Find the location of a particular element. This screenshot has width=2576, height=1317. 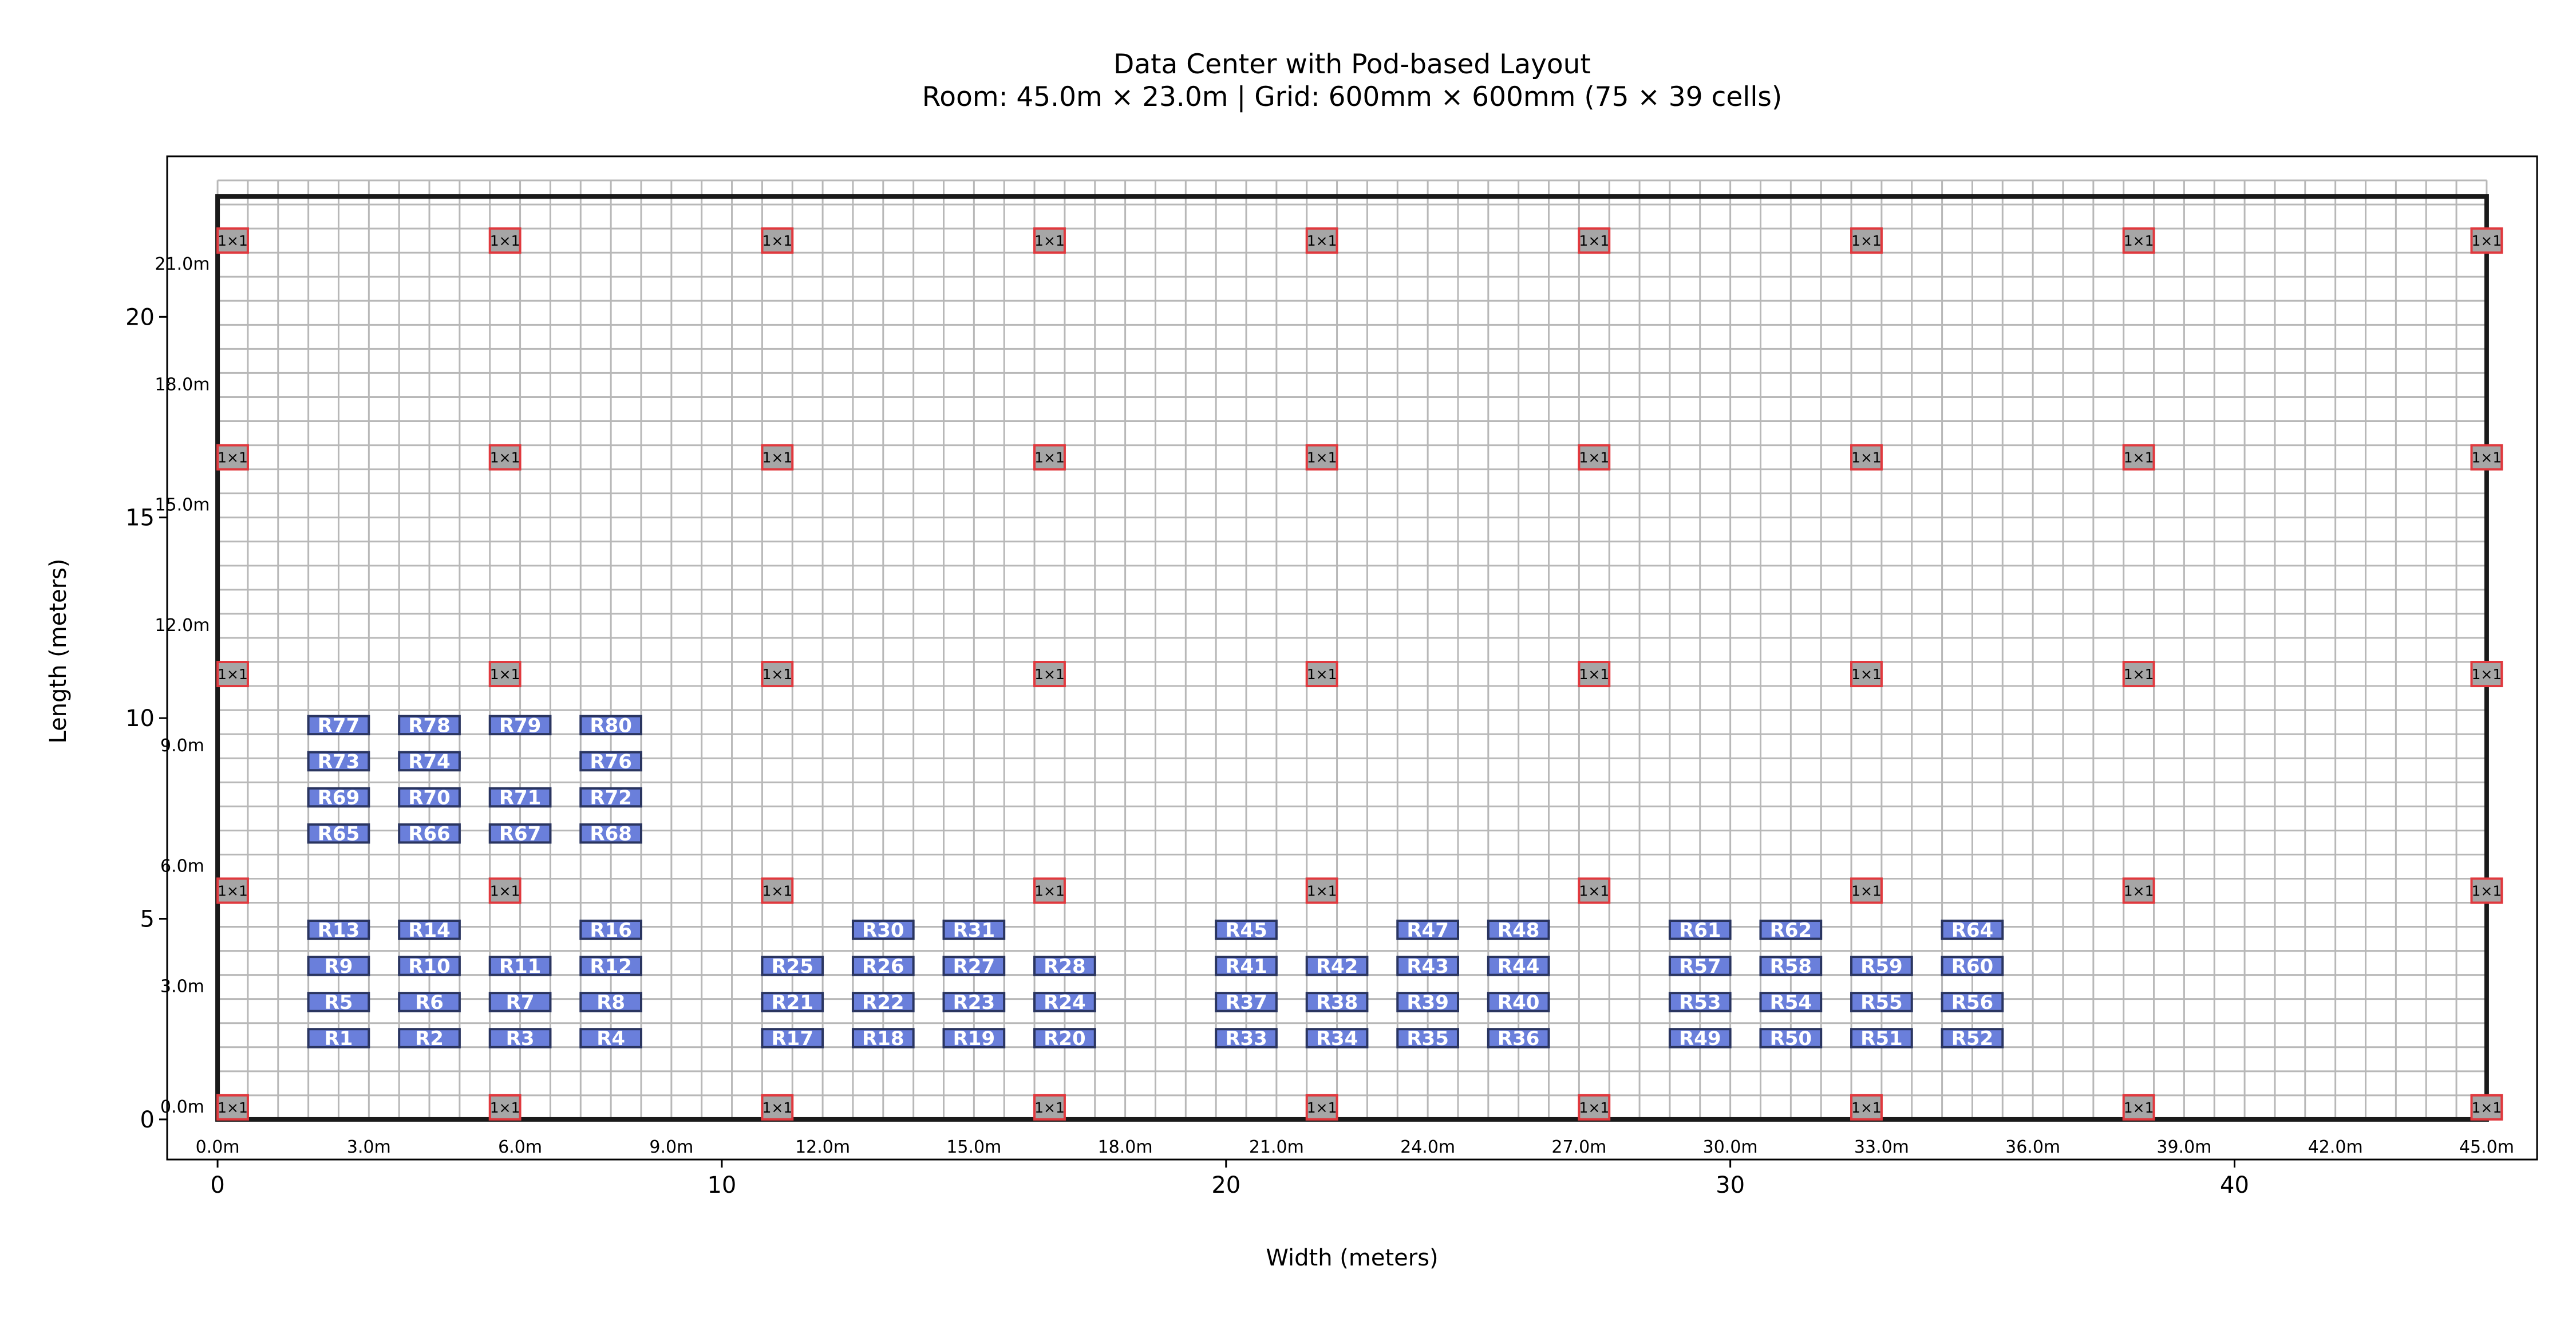

rack-label: R45 is located at coordinates (1246, 930).